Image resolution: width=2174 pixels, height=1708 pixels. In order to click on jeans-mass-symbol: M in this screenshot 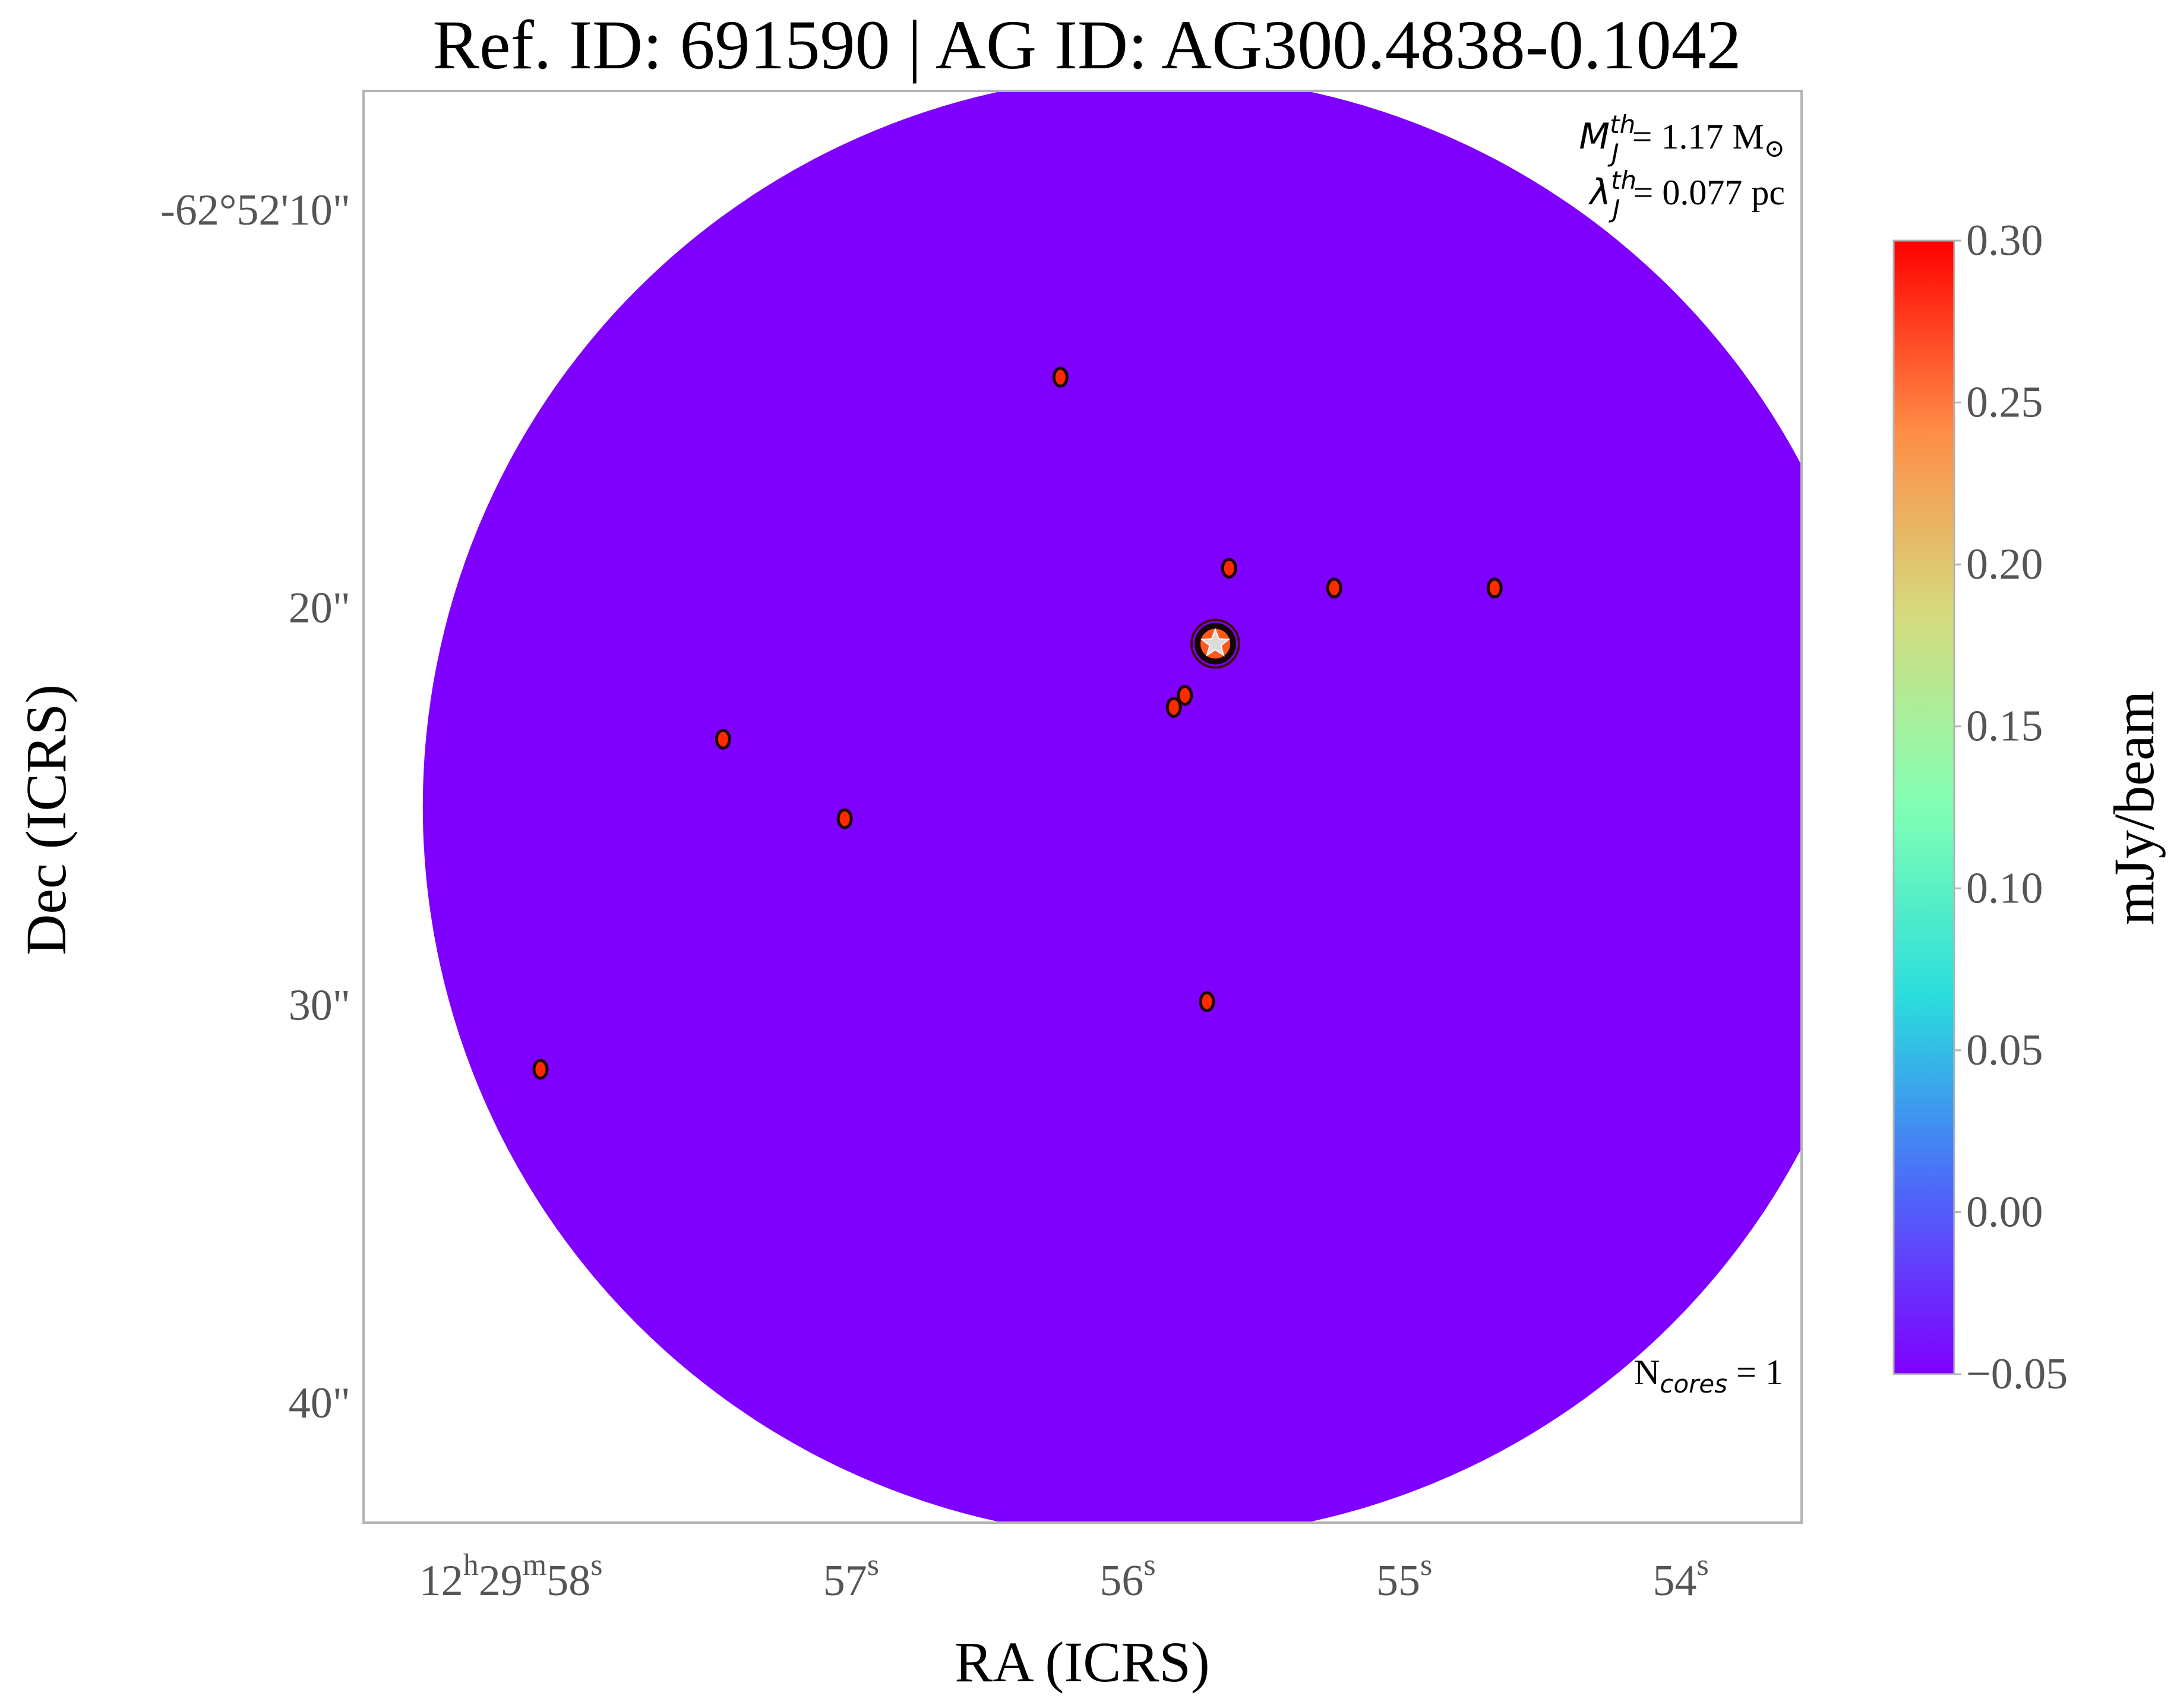, I will do `click(1595, 136)`.